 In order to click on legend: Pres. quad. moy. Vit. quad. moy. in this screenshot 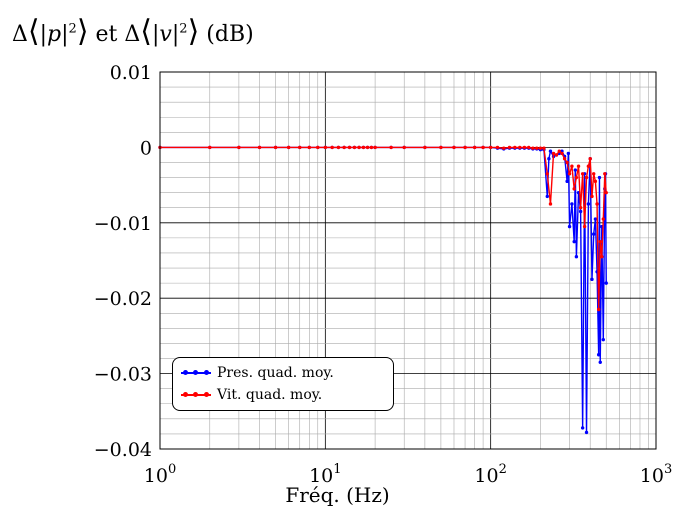, I will do `click(283, 384)`.